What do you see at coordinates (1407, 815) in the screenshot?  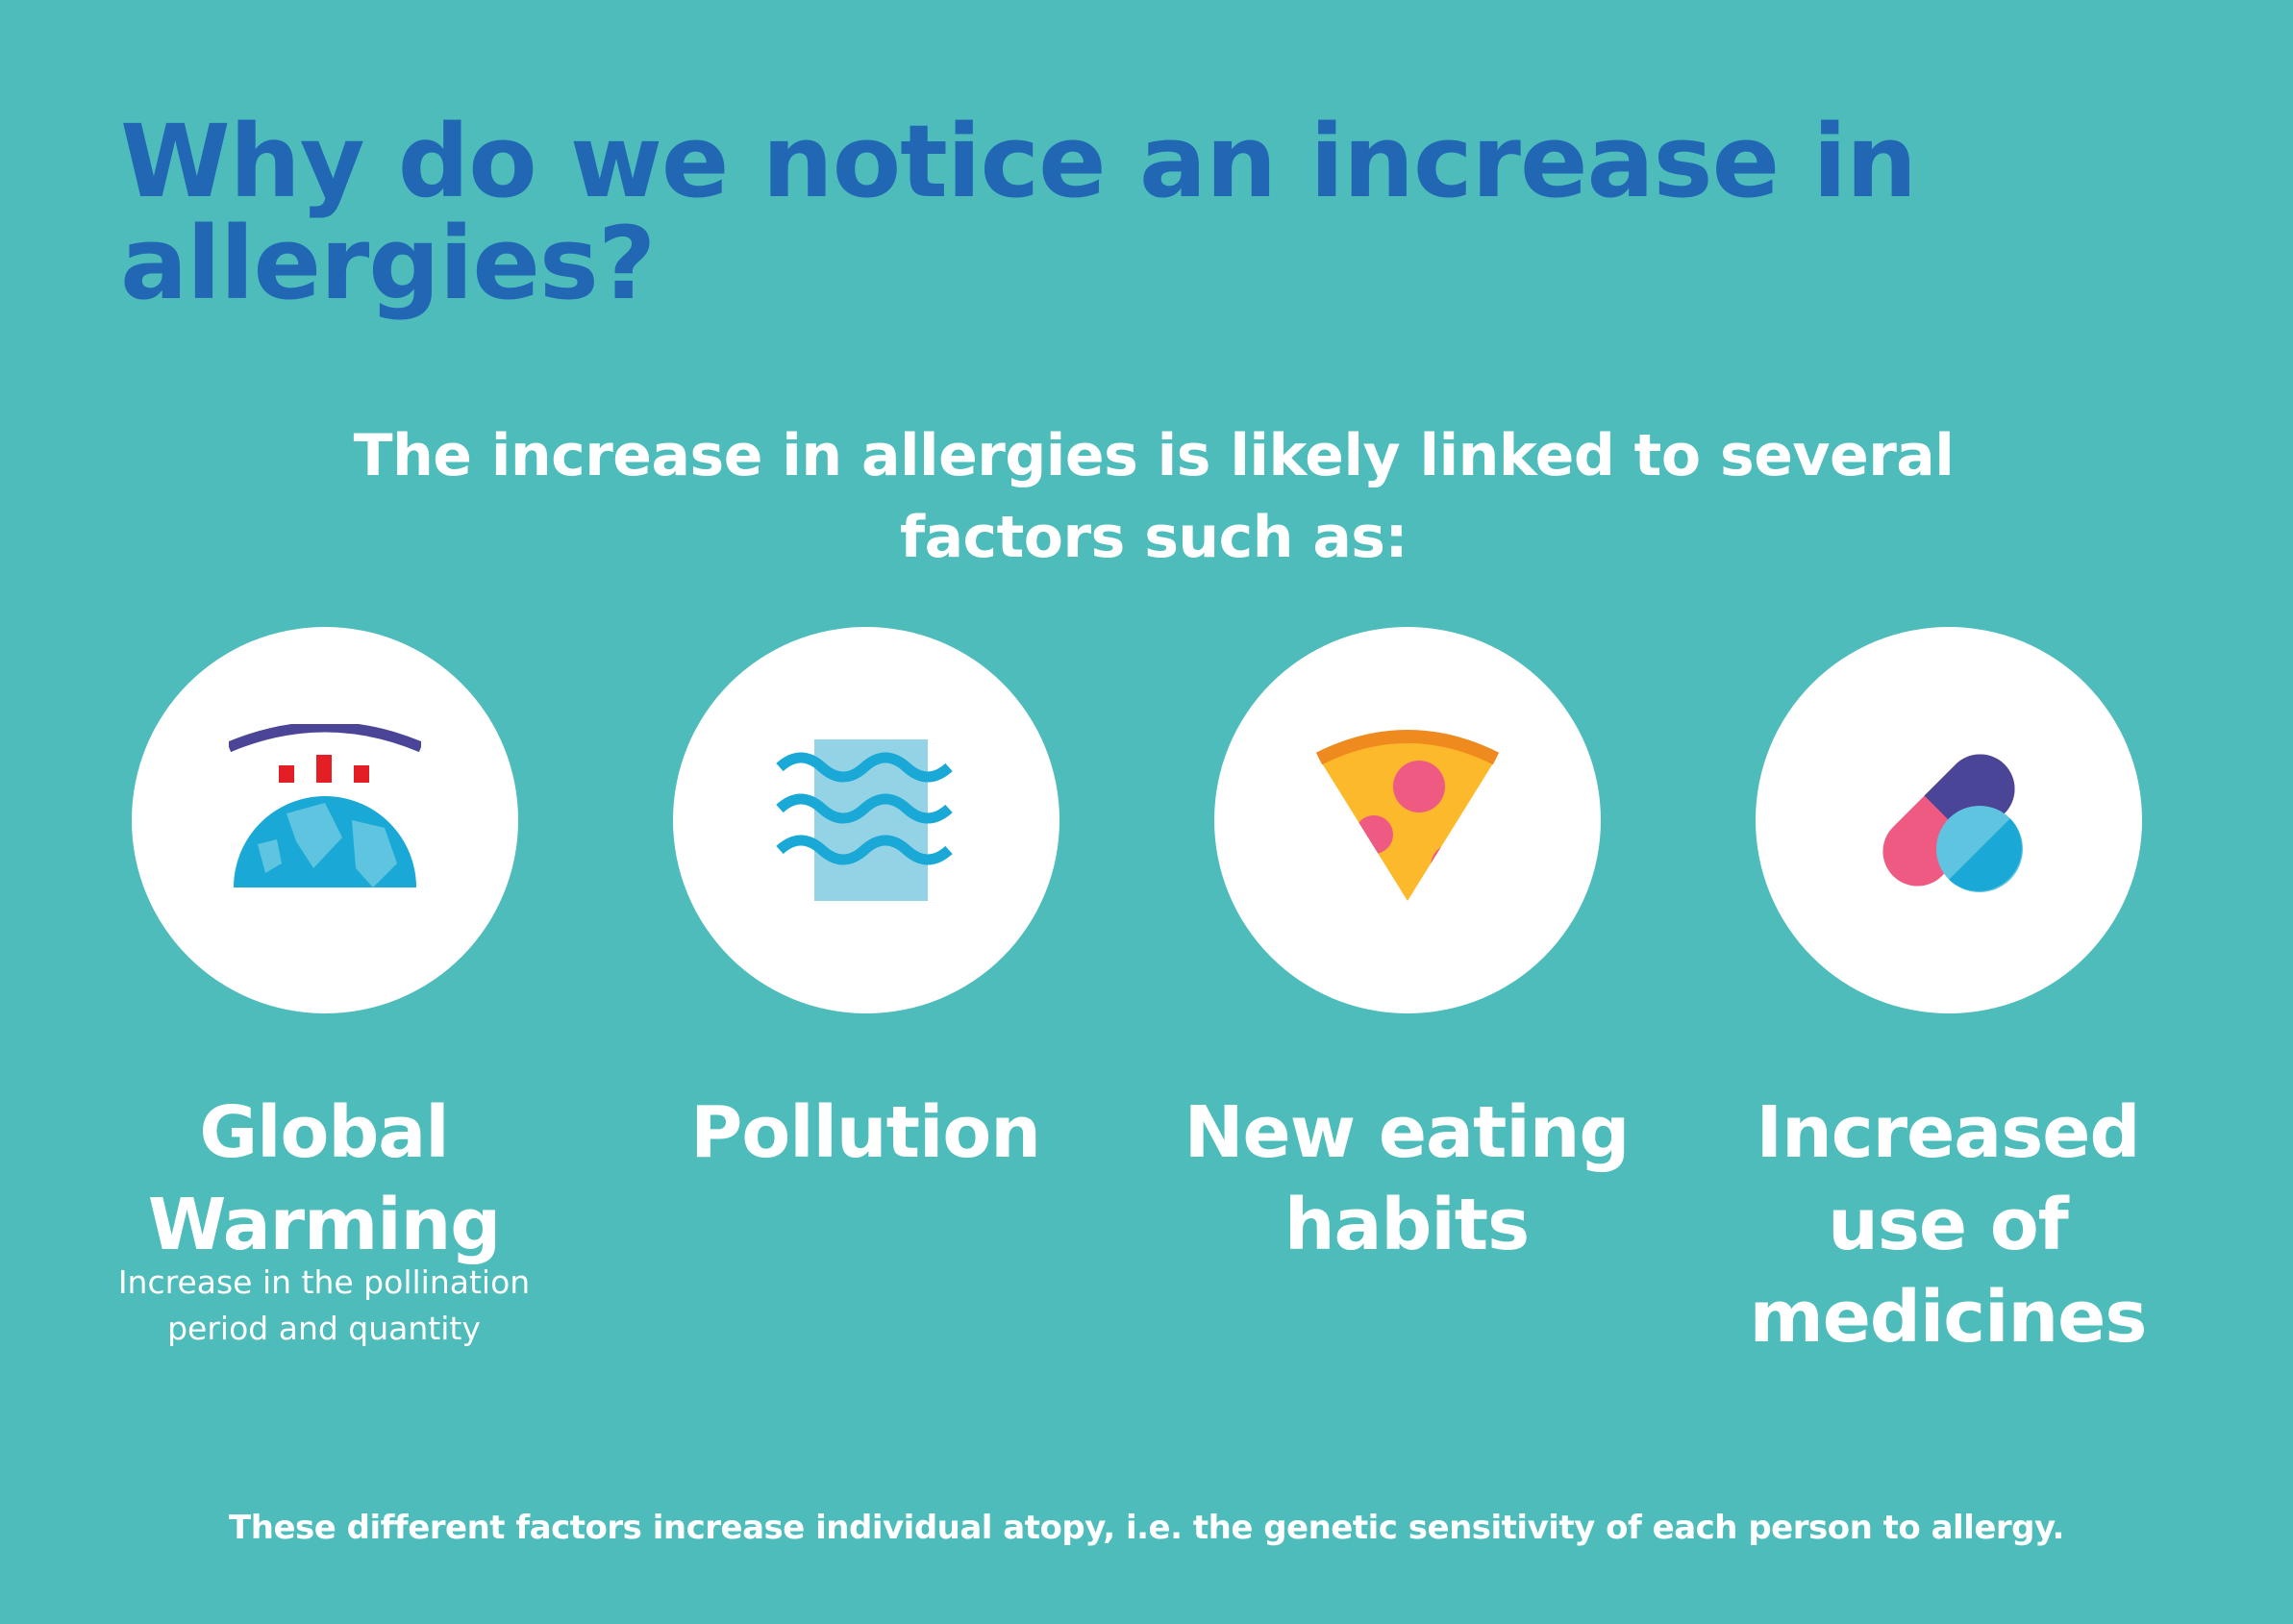 I see `pizza-slice-icon` at bounding box center [1407, 815].